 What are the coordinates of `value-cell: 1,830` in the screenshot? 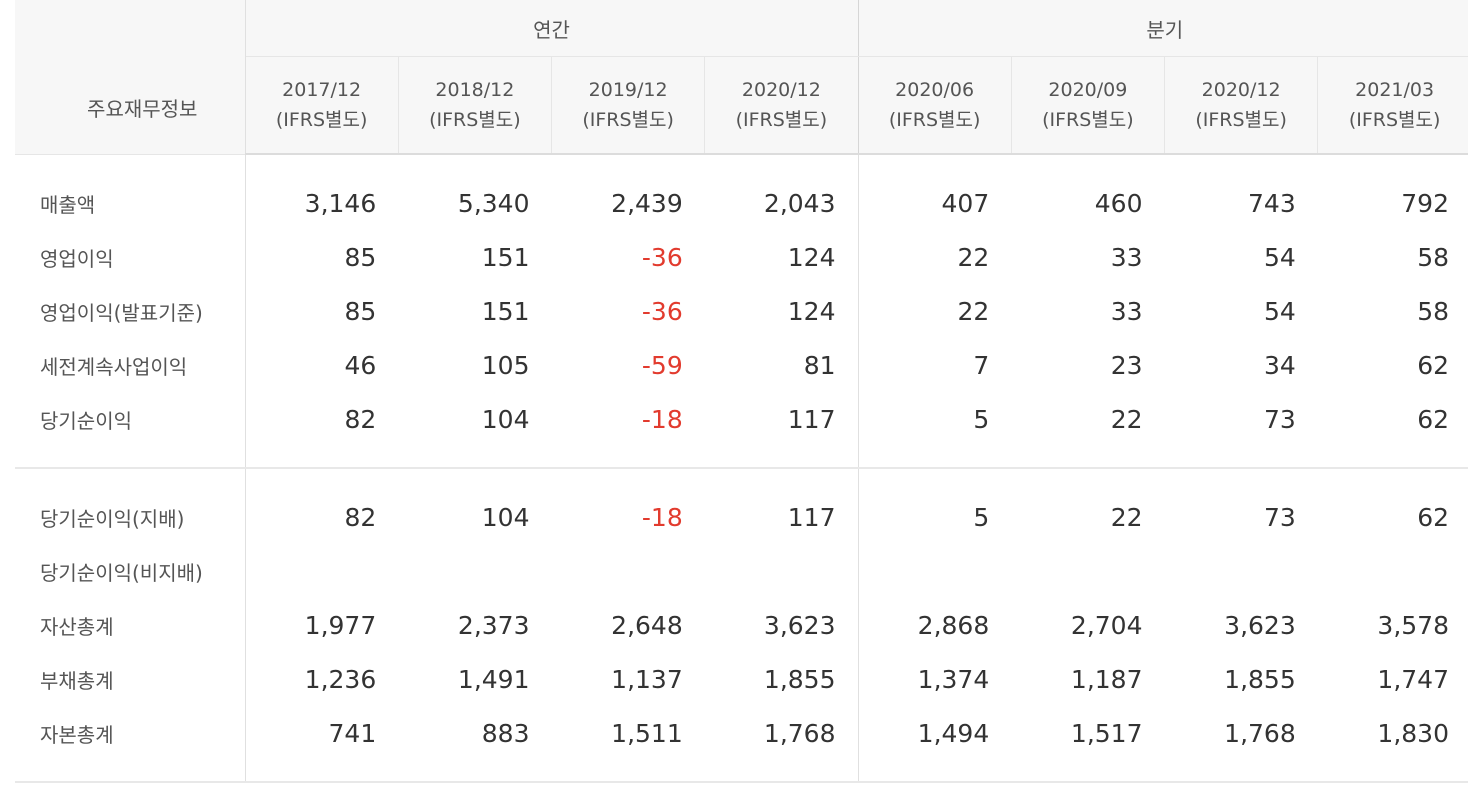 It's located at (1413, 733).